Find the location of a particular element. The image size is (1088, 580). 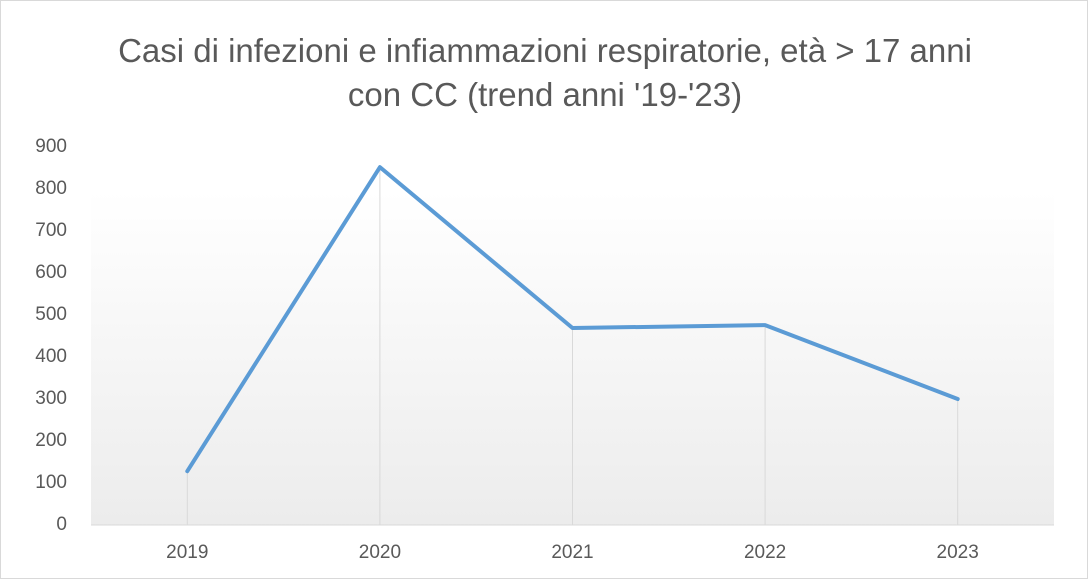

y-tick-label: 300 is located at coordinates (51, 398).